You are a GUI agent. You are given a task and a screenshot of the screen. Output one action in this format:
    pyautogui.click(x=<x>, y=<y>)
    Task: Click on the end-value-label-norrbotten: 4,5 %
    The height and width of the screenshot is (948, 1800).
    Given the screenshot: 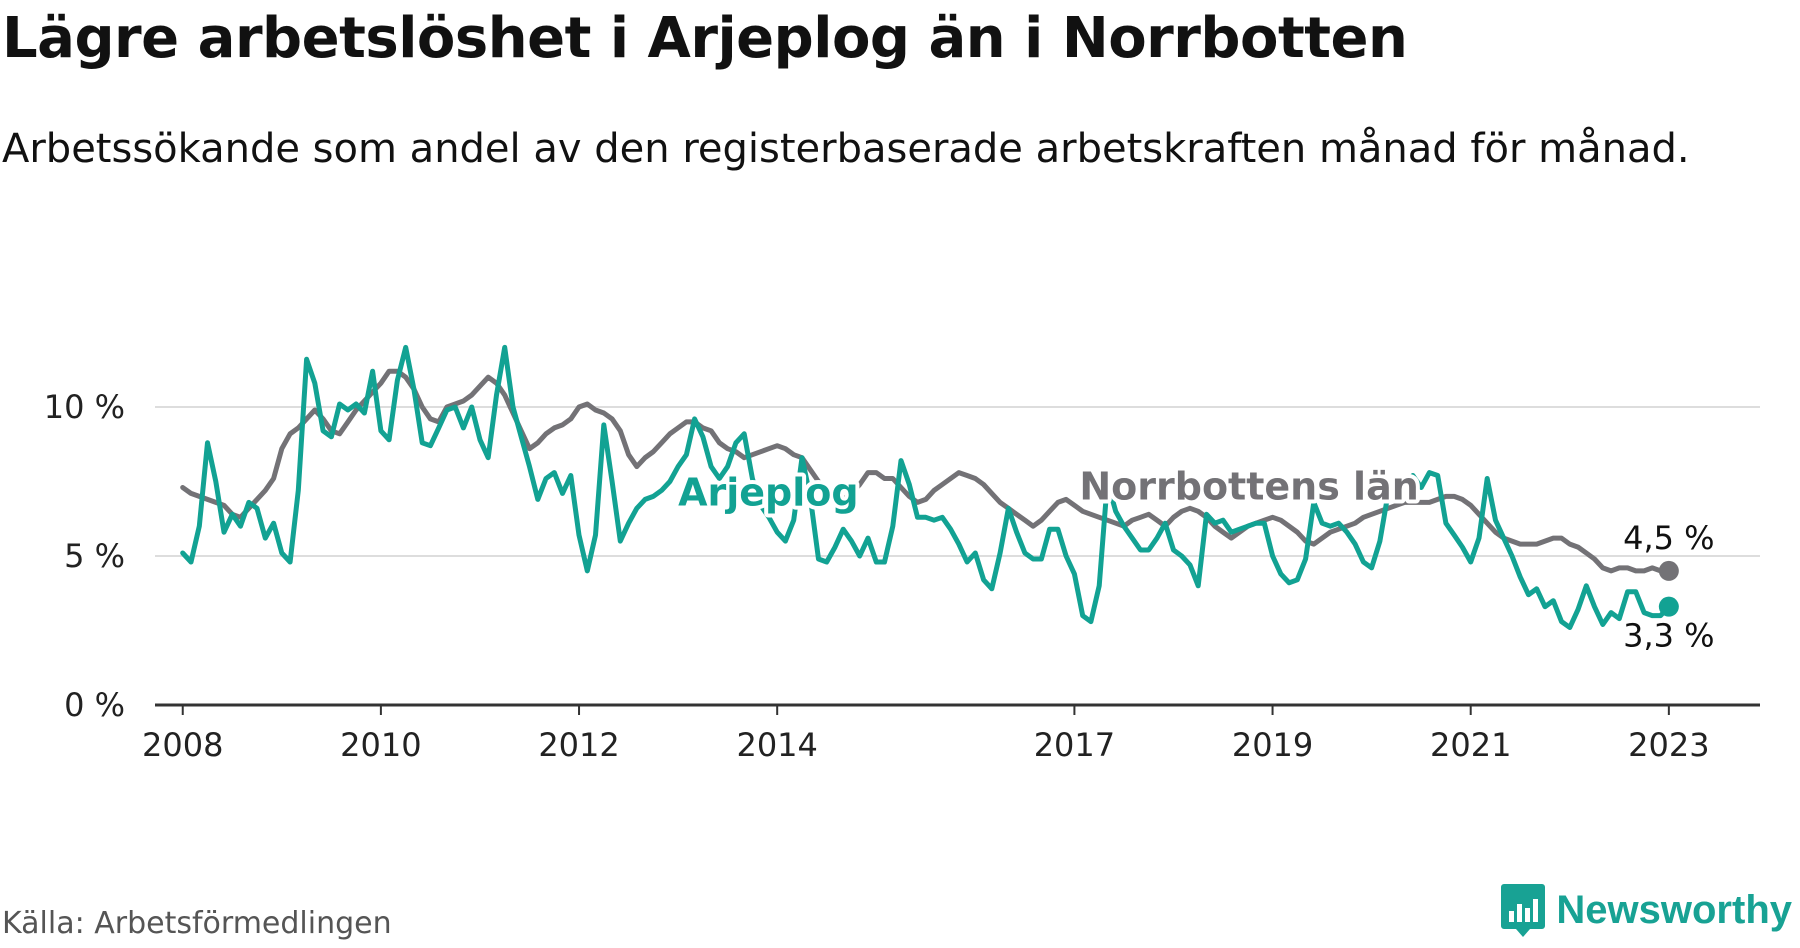 What is the action you would take?
    pyautogui.click(x=1668, y=538)
    